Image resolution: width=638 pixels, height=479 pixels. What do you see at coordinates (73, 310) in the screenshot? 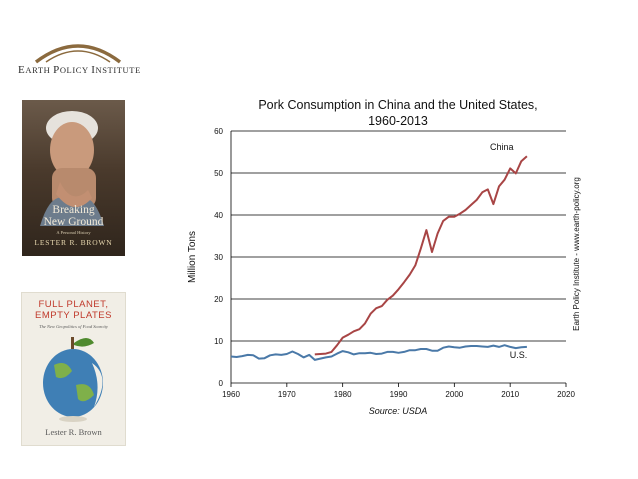
I see `book2-title: FULL PLANET, EMPTY PLATES` at bounding box center [73, 310].